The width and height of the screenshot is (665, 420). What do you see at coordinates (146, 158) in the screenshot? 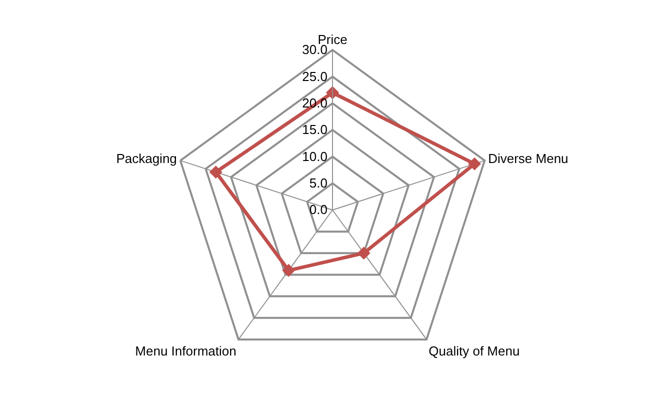
I see `spoke-label: Packaging` at bounding box center [146, 158].